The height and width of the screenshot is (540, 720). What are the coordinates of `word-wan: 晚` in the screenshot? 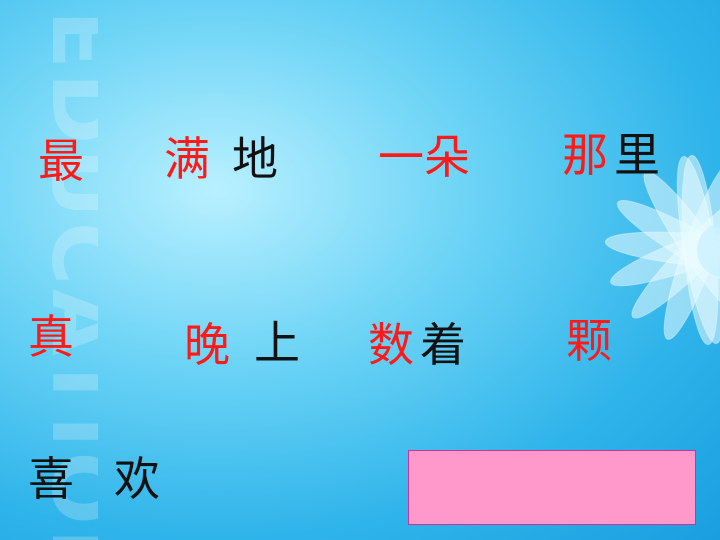 It's located at (207, 345).